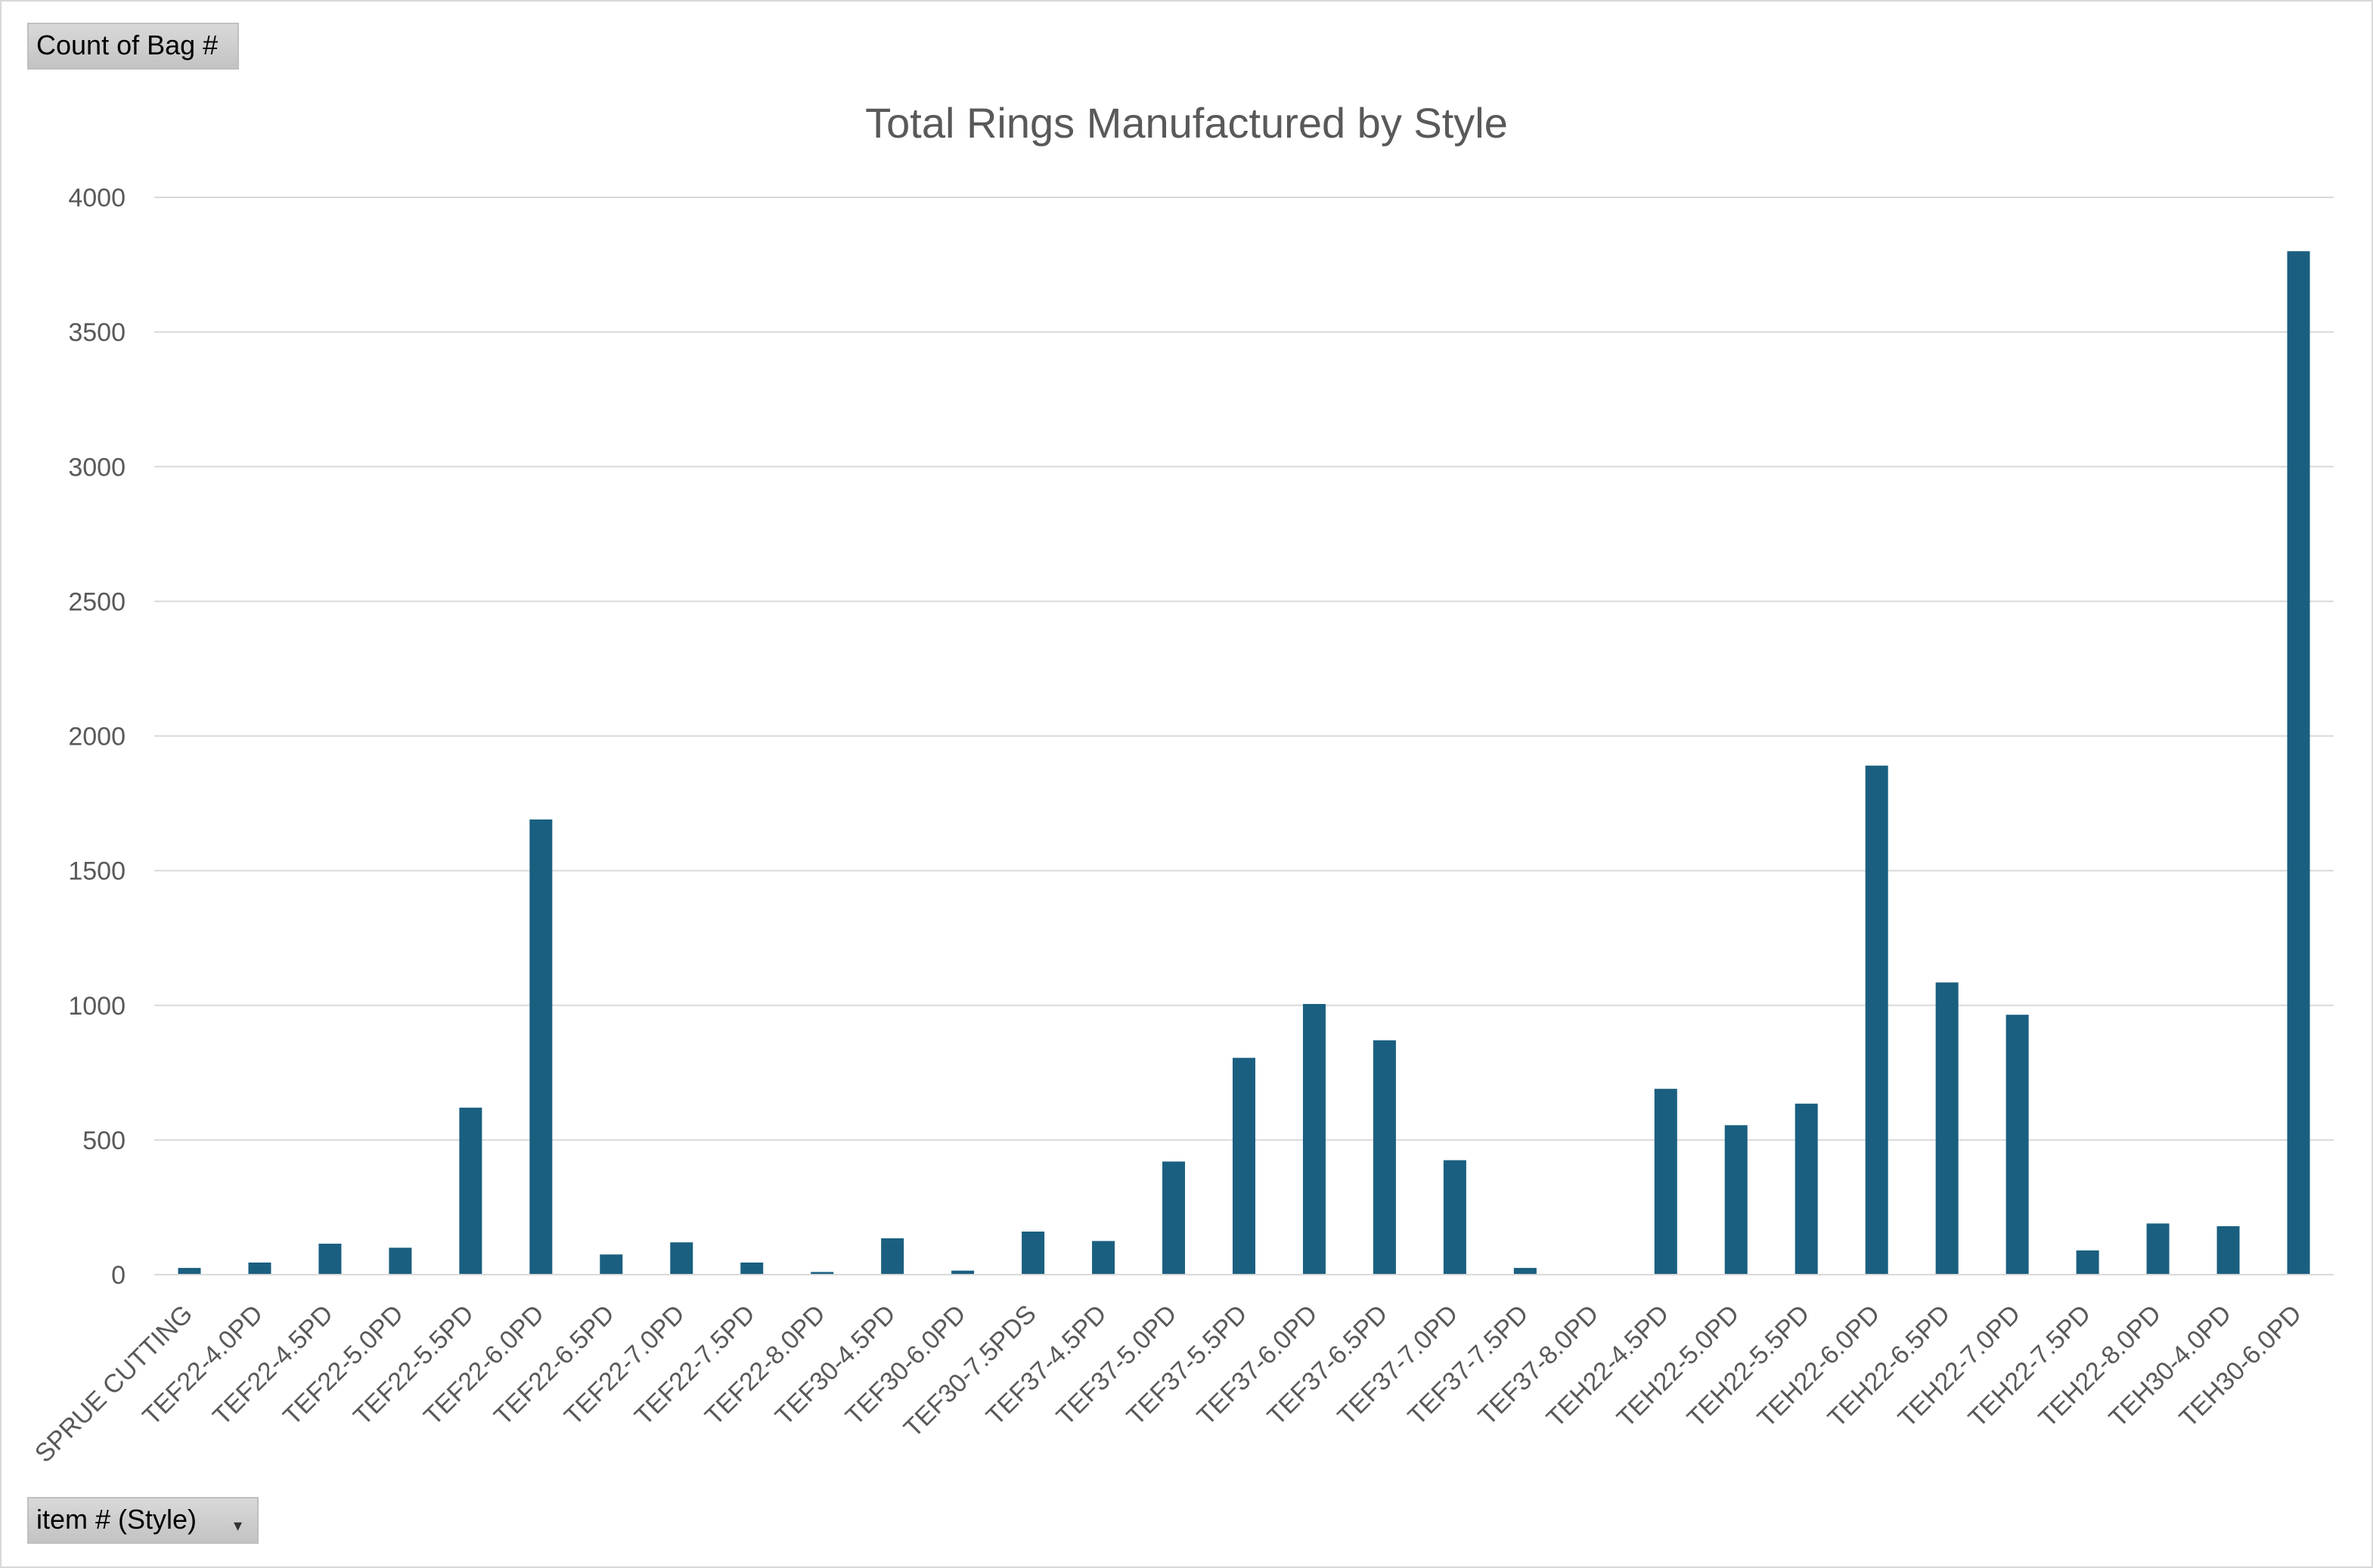  I want to click on bar-tef22-7-0pd, so click(681, 1258).